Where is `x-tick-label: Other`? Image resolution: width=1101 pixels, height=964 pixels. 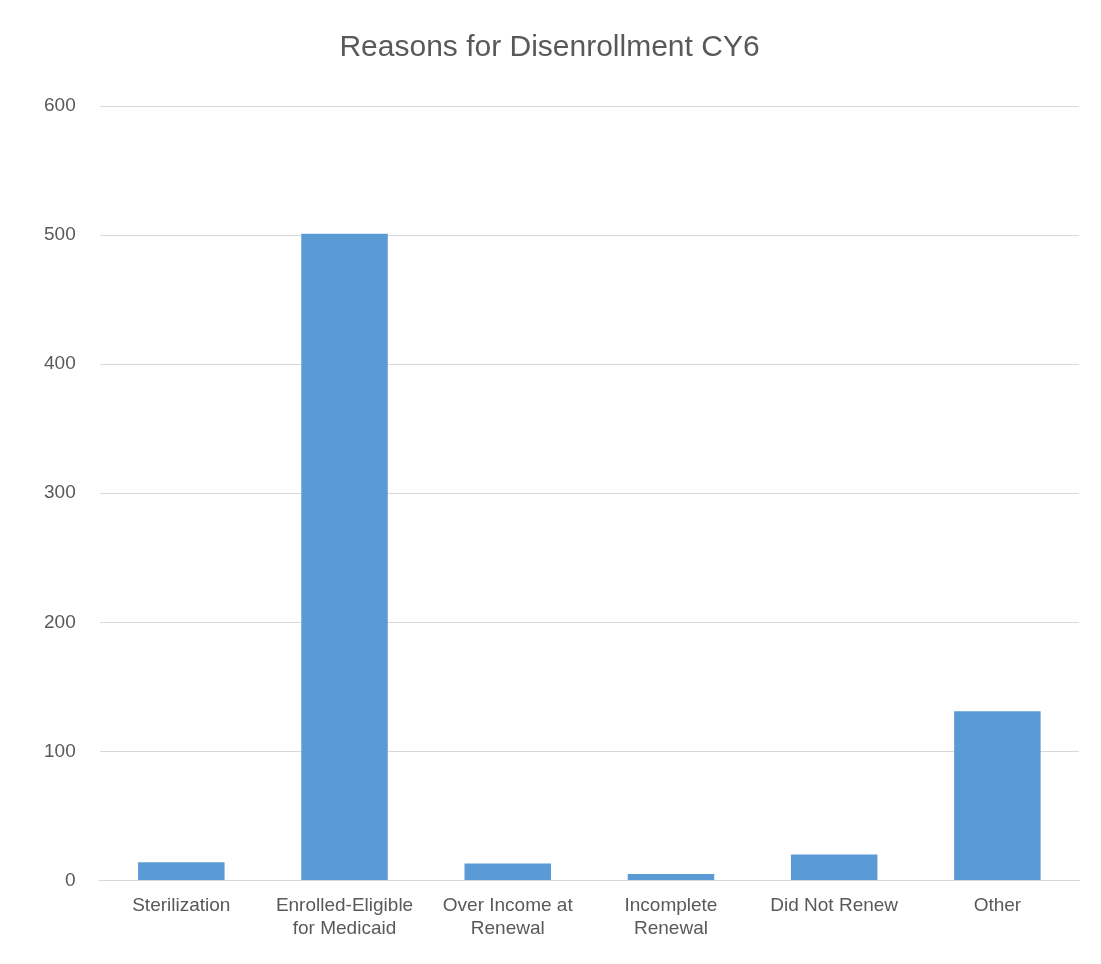
x-tick-label: Other is located at coordinates (997, 905).